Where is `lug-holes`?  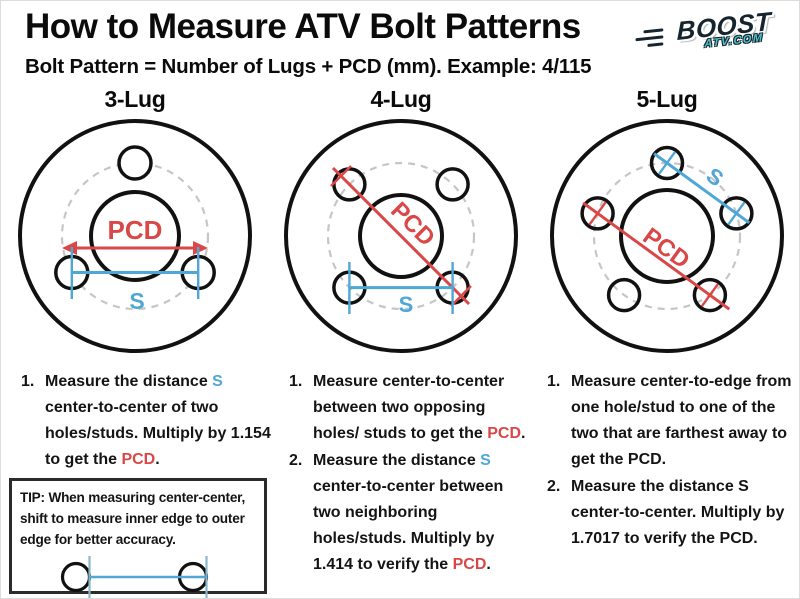 lug-holes is located at coordinates (667, 229).